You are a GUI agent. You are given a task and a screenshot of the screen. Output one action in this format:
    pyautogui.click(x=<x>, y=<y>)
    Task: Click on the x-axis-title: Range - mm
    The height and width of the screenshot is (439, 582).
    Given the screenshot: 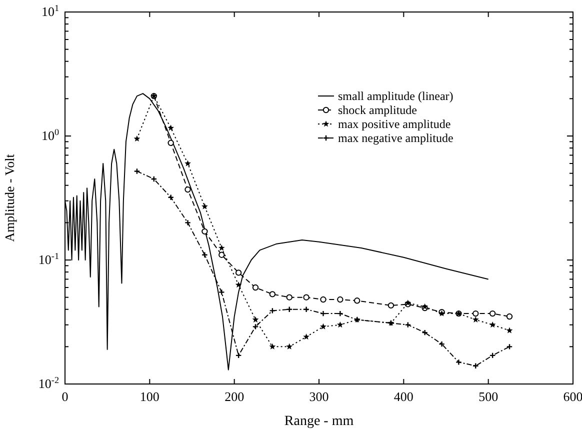 What is the action you would take?
    pyautogui.click(x=319, y=421)
    